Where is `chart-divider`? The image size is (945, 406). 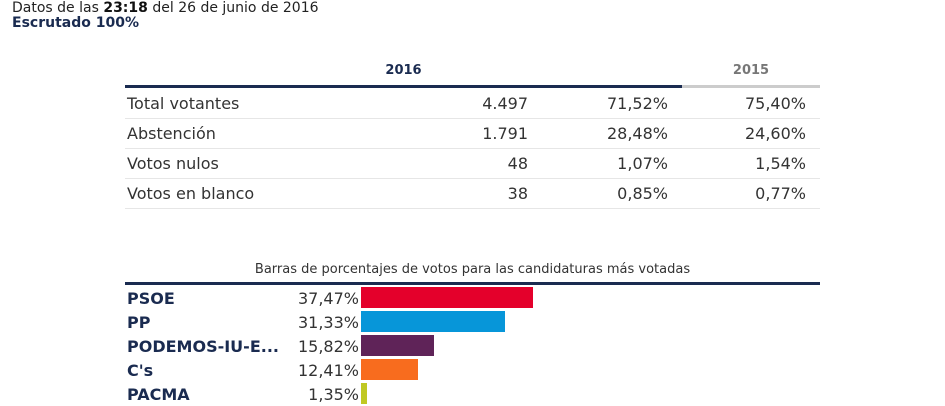
chart-divider is located at coordinates (472, 283).